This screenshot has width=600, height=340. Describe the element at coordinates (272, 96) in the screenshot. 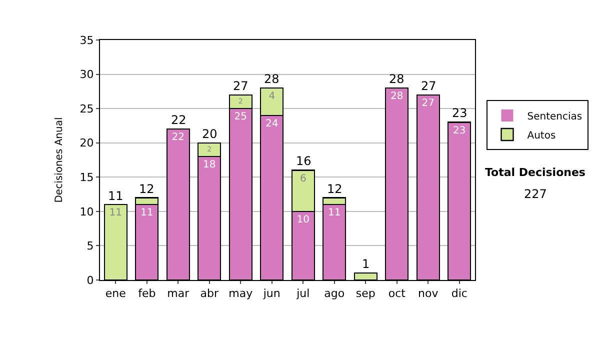

I see `data-label: 4` at that location.